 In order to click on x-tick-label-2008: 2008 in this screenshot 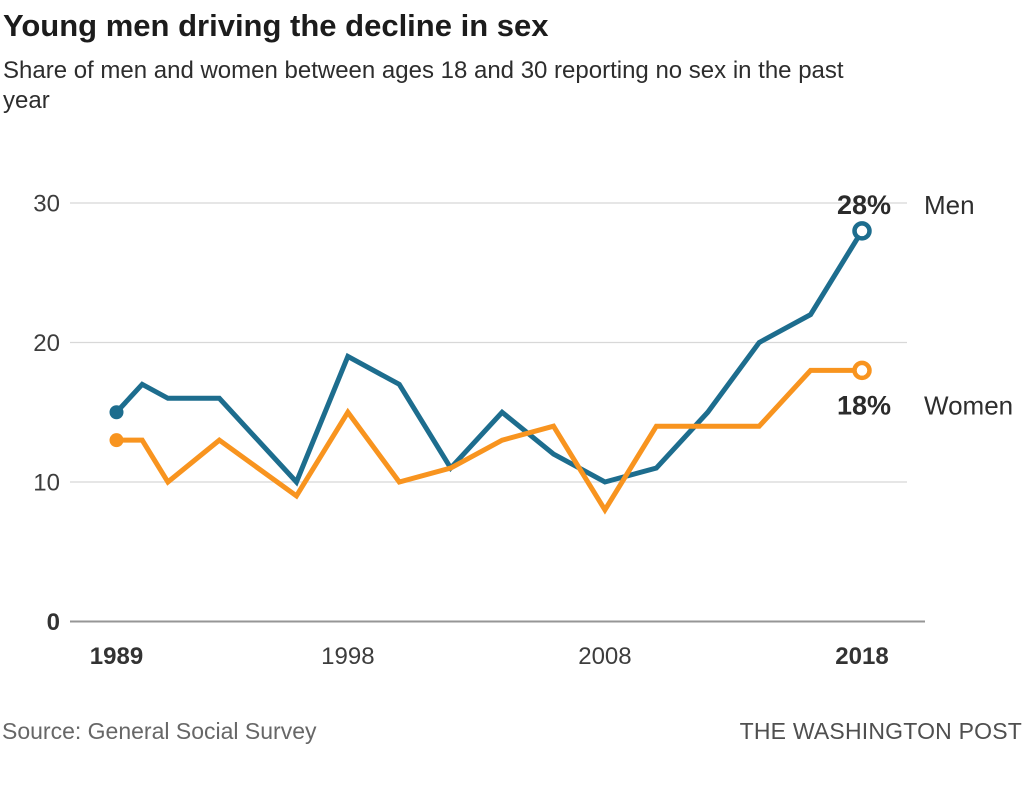, I will do `click(604, 656)`.